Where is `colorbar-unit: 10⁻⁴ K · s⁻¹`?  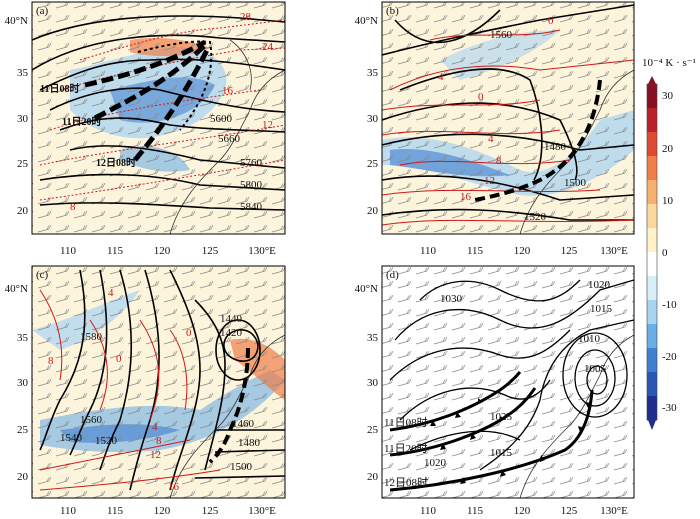
colorbar-unit: 10⁻⁴ K · s⁻¹ is located at coordinates (669, 63).